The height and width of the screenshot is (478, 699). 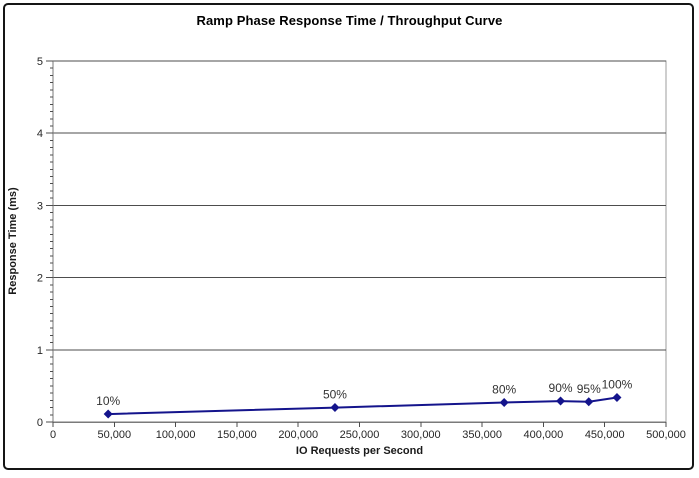 What do you see at coordinates (53, 435) in the screenshot?
I see `x-tick-label: 0` at bounding box center [53, 435].